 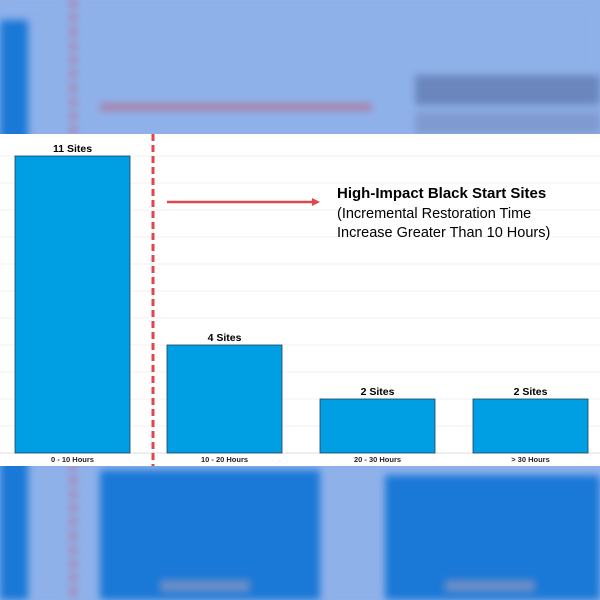 I want to click on x-tick-label: 10 - 20 Hours, so click(x=224, y=459).